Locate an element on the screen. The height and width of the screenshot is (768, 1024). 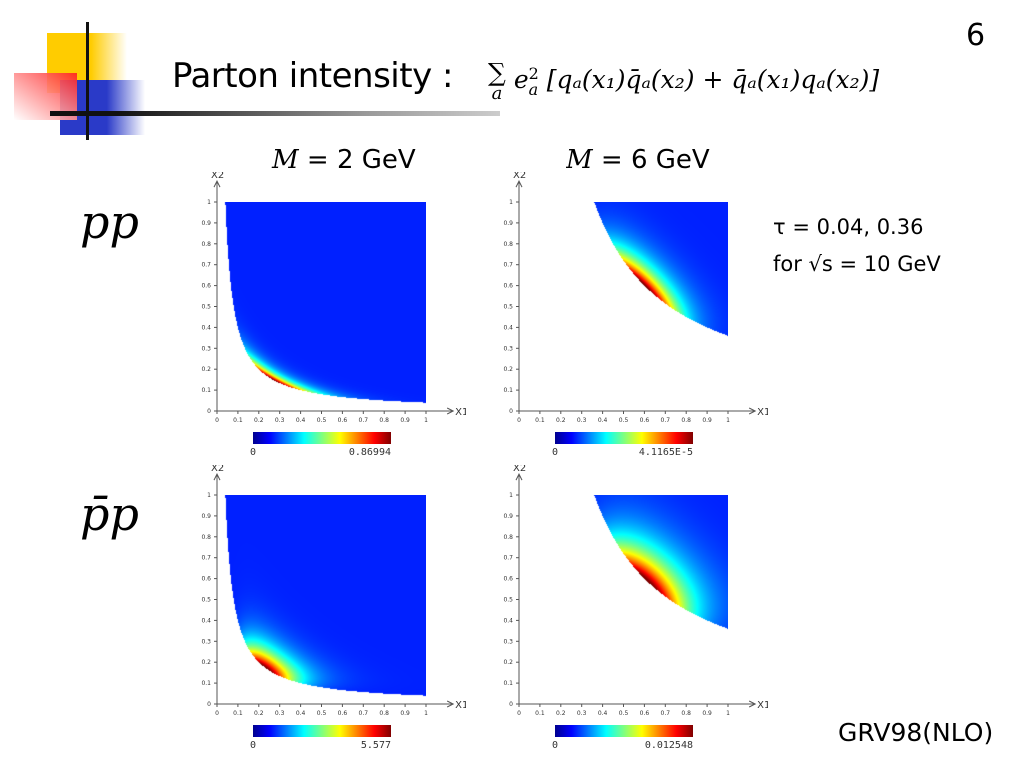
column-label-m2: M = 2 GeV is located at coordinates (344, 160).